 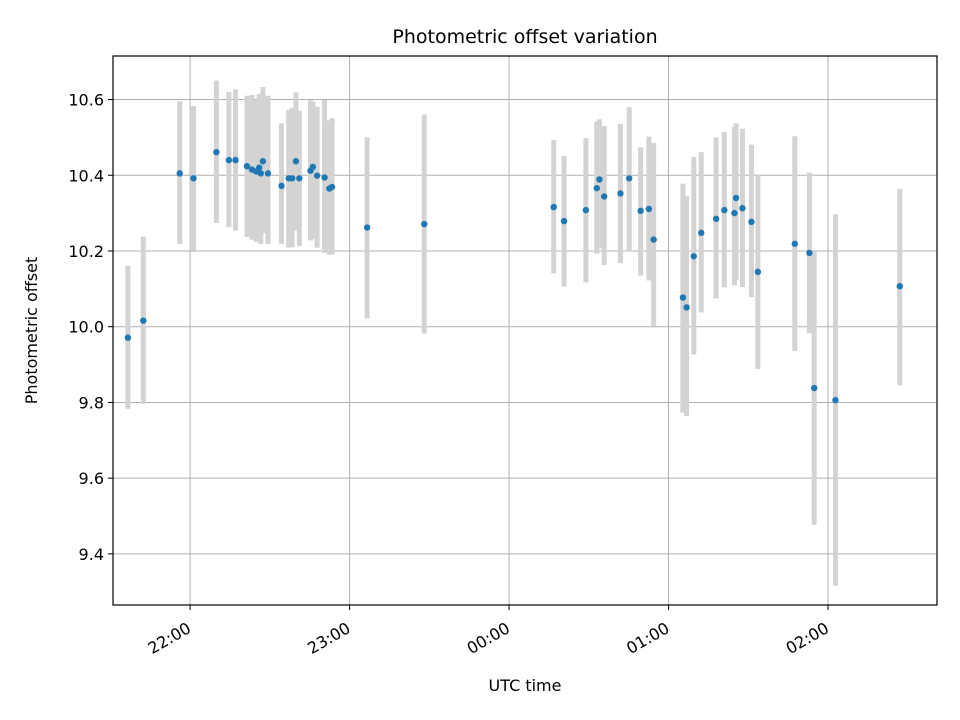 I want to click on x-tick-label: 22:00, so click(x=169, y=638).